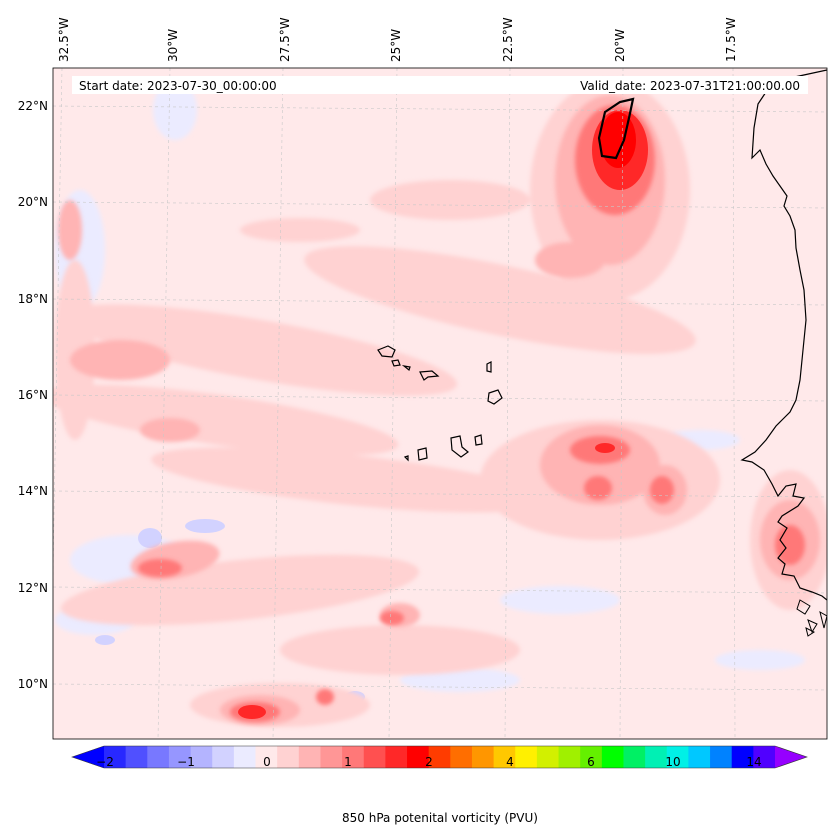  Describe the element at coordinates (510, 762) in the screenshot. I see `colorbar-tick-label: 4` at that location.